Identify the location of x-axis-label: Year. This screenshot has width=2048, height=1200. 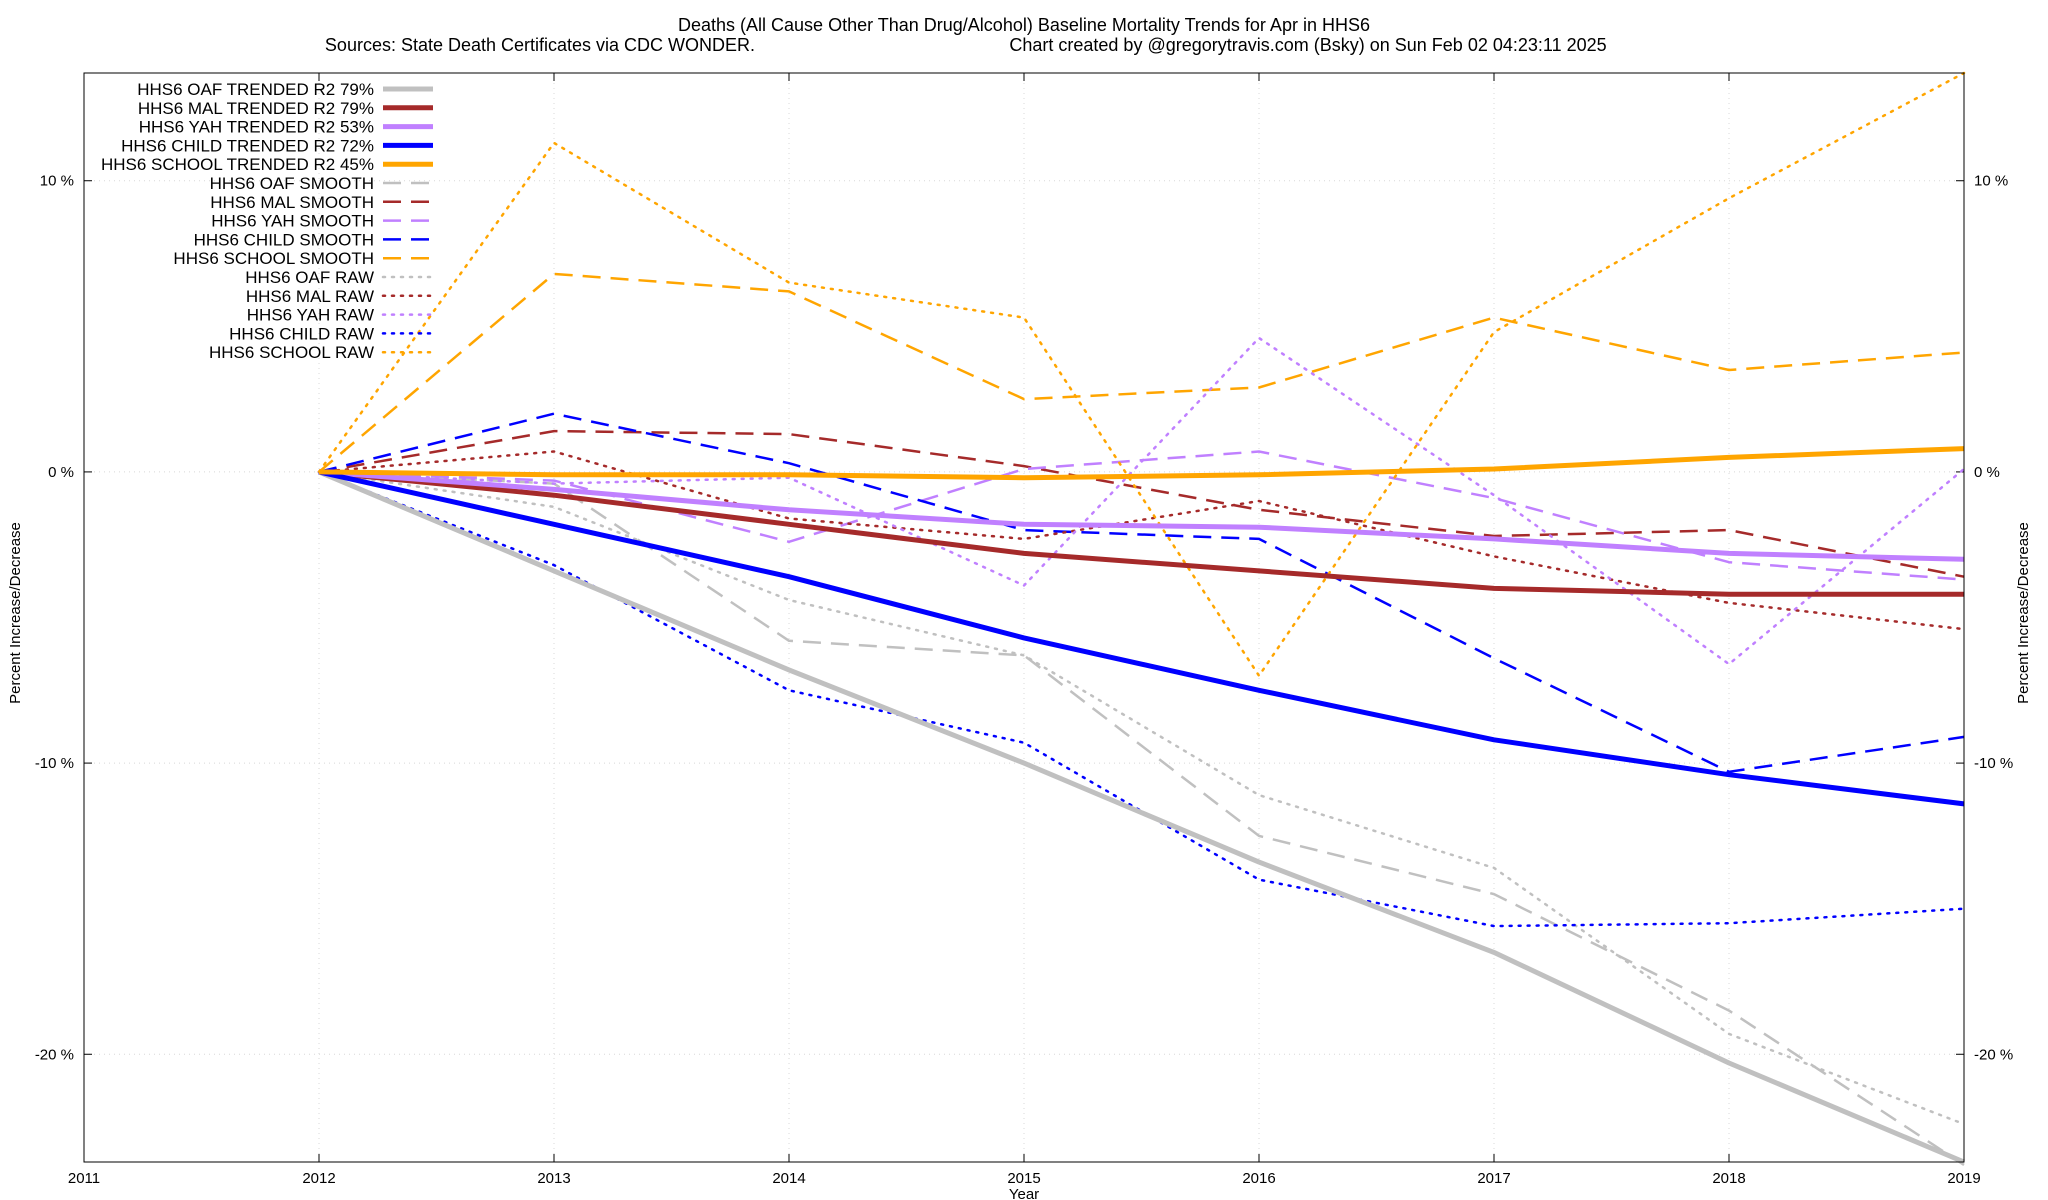
(1024, 1193).